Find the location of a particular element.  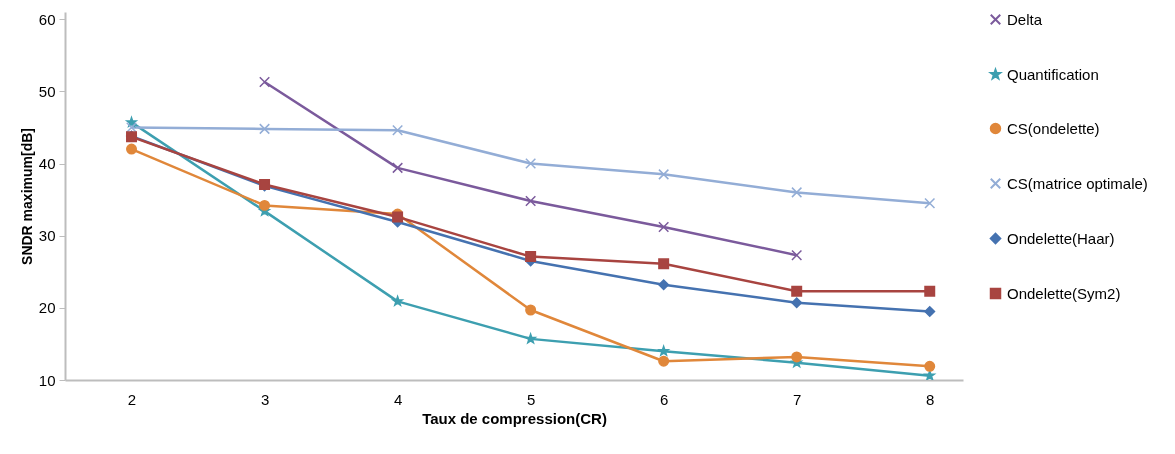

x-tick-label: 7 is located at coordinates (797, 399).